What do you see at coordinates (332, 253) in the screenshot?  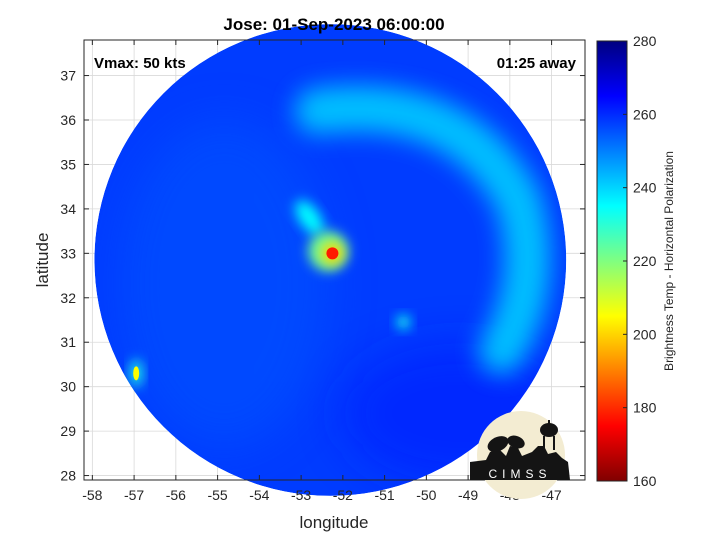 I see `feature-storm-core` at bounding box center [332, 253].